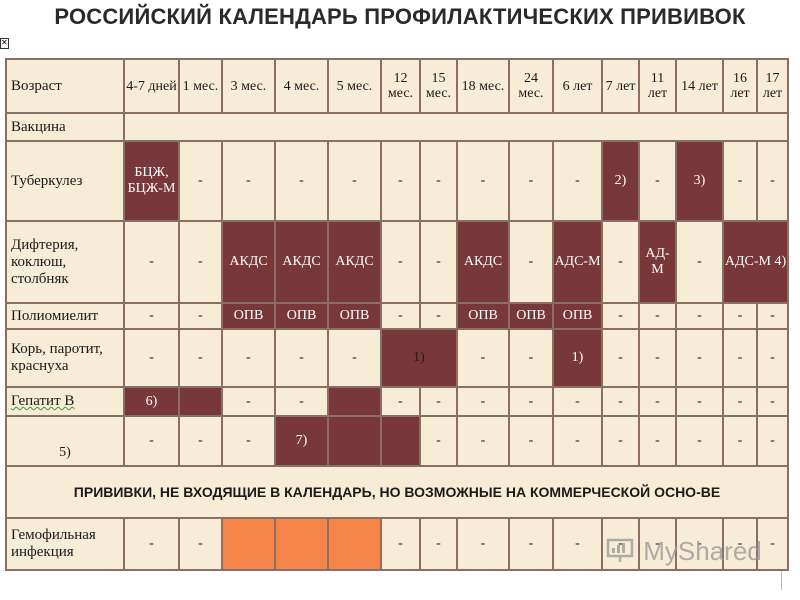  I want to click on age-col-15: 17 лет, so click(772, 86).